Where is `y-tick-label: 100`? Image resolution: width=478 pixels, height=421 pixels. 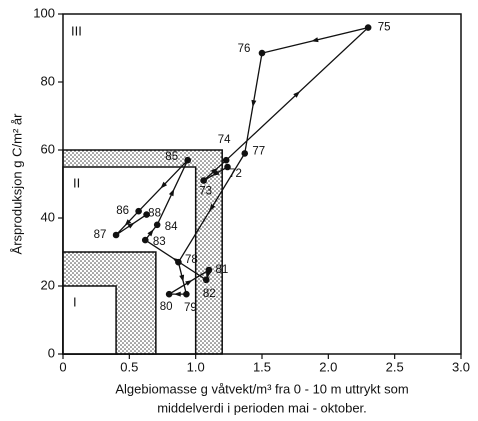
y-tick-label: 100 is located at coordinates (44, 12).